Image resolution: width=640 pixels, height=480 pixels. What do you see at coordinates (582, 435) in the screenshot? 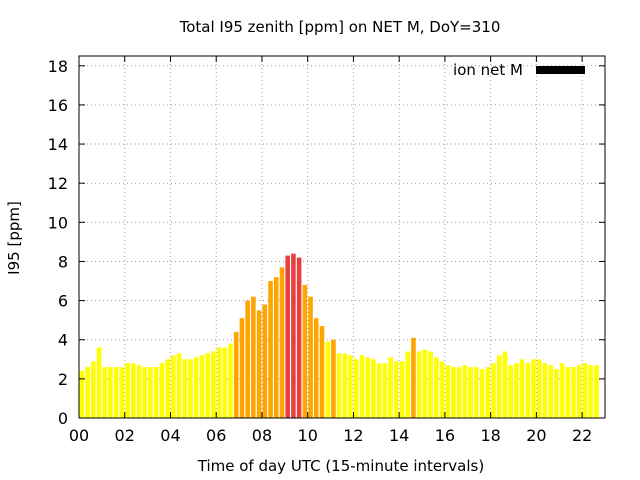
I see `x-tick-label: 22` at bounding box center [582, 435].